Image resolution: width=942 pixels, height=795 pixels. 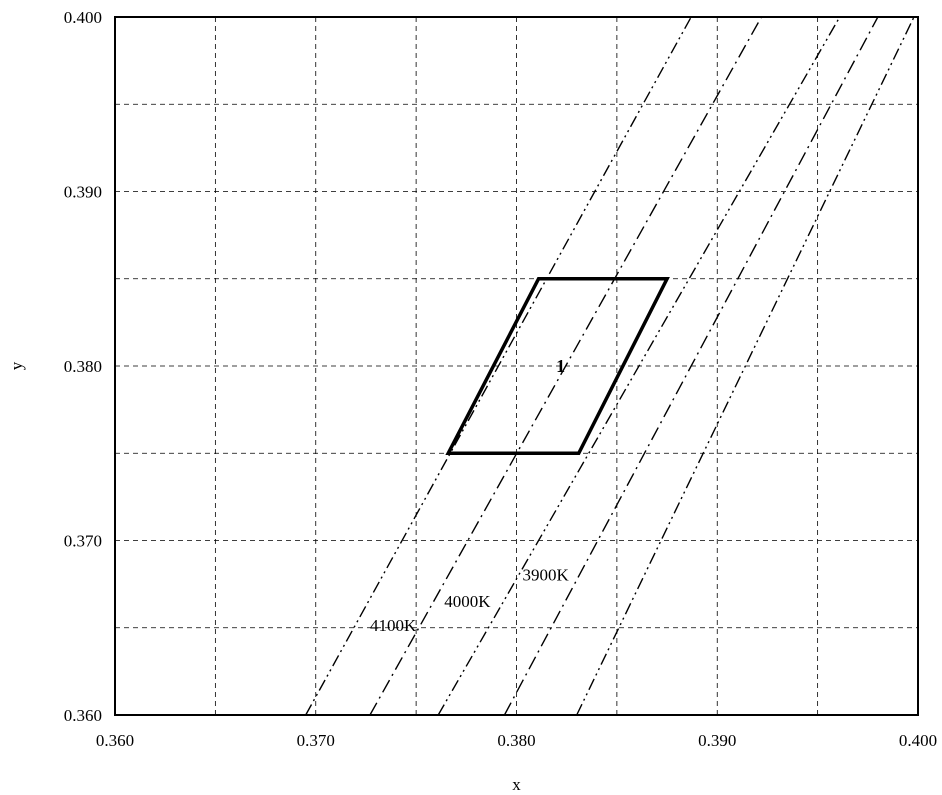 What do you see at coordinates (516, 784) in the screenshot?
I see `x-axis-label: x` at bounding box center [516, 784].